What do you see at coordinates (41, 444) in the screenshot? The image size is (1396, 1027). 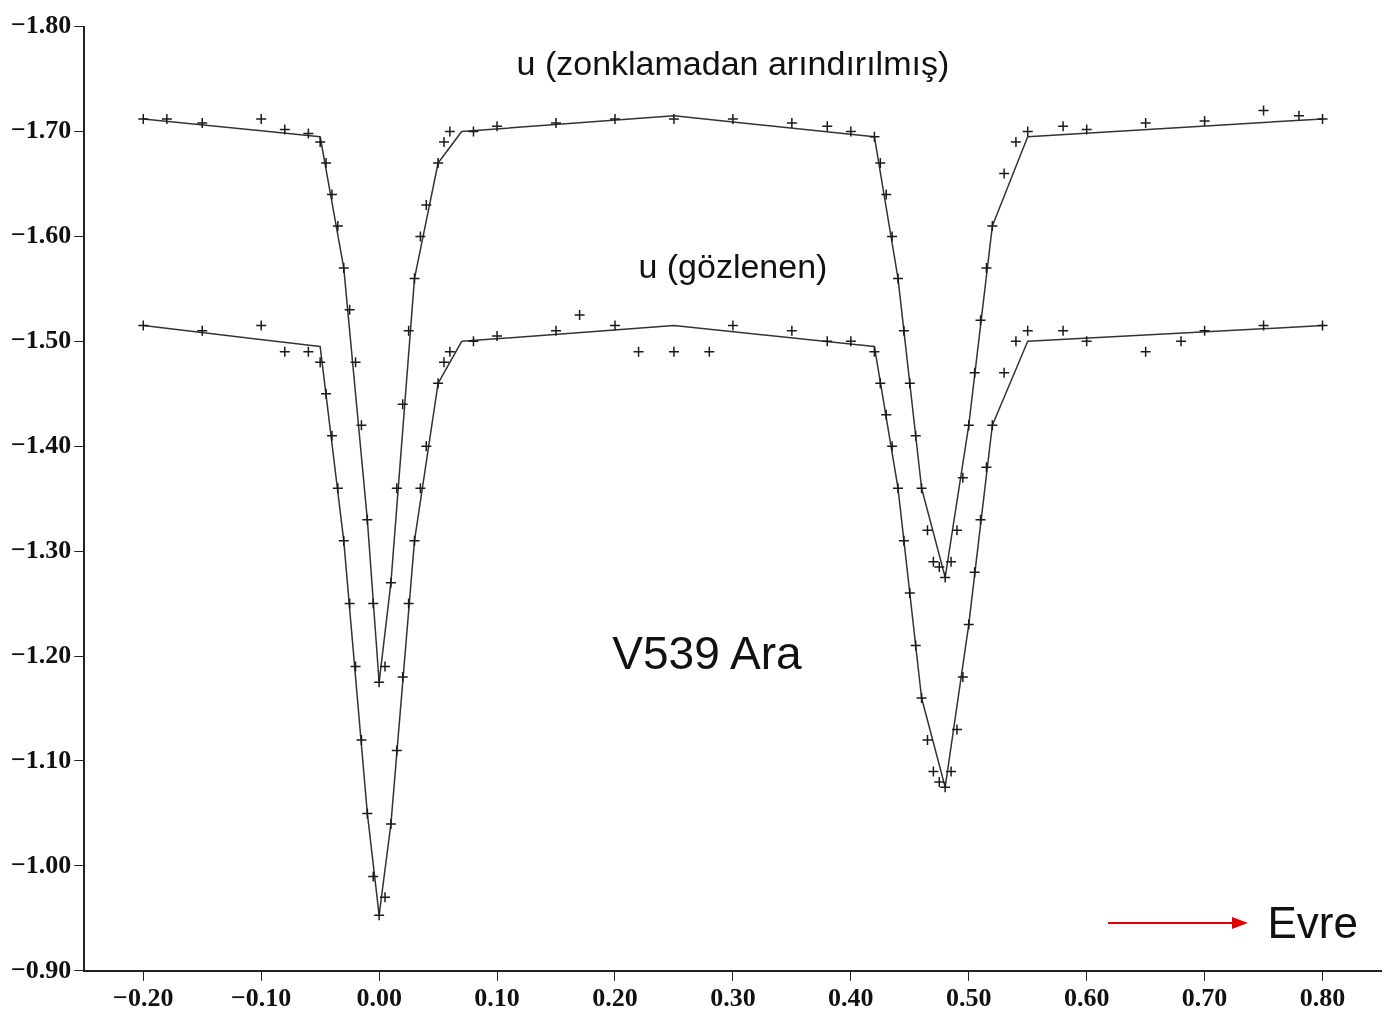 I see `y-tick-label: −1.40` at bounding box center [41, 444].